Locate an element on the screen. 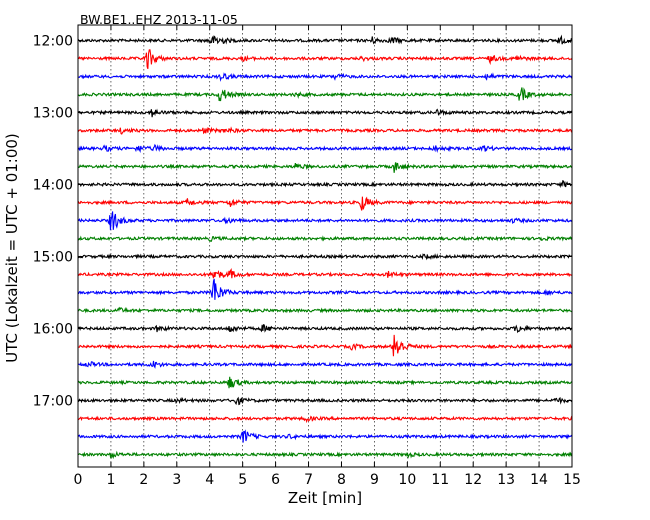 The height and width of the screenshot is (520, 650). x-tick-label: 15 is located at coordinates (572, 480).